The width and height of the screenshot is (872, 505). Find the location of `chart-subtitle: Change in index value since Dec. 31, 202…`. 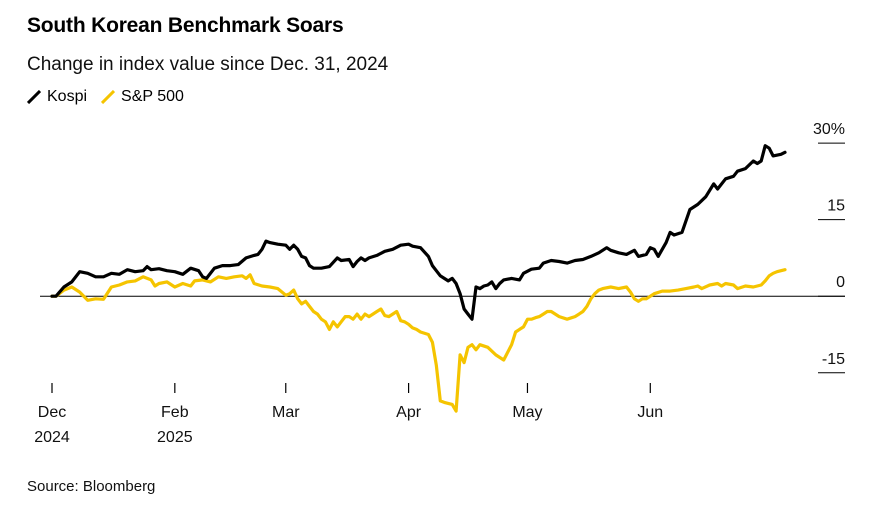

chart-subtitle: Change in index value since Dec. 31, 202… is located at coordinates (208, 64).